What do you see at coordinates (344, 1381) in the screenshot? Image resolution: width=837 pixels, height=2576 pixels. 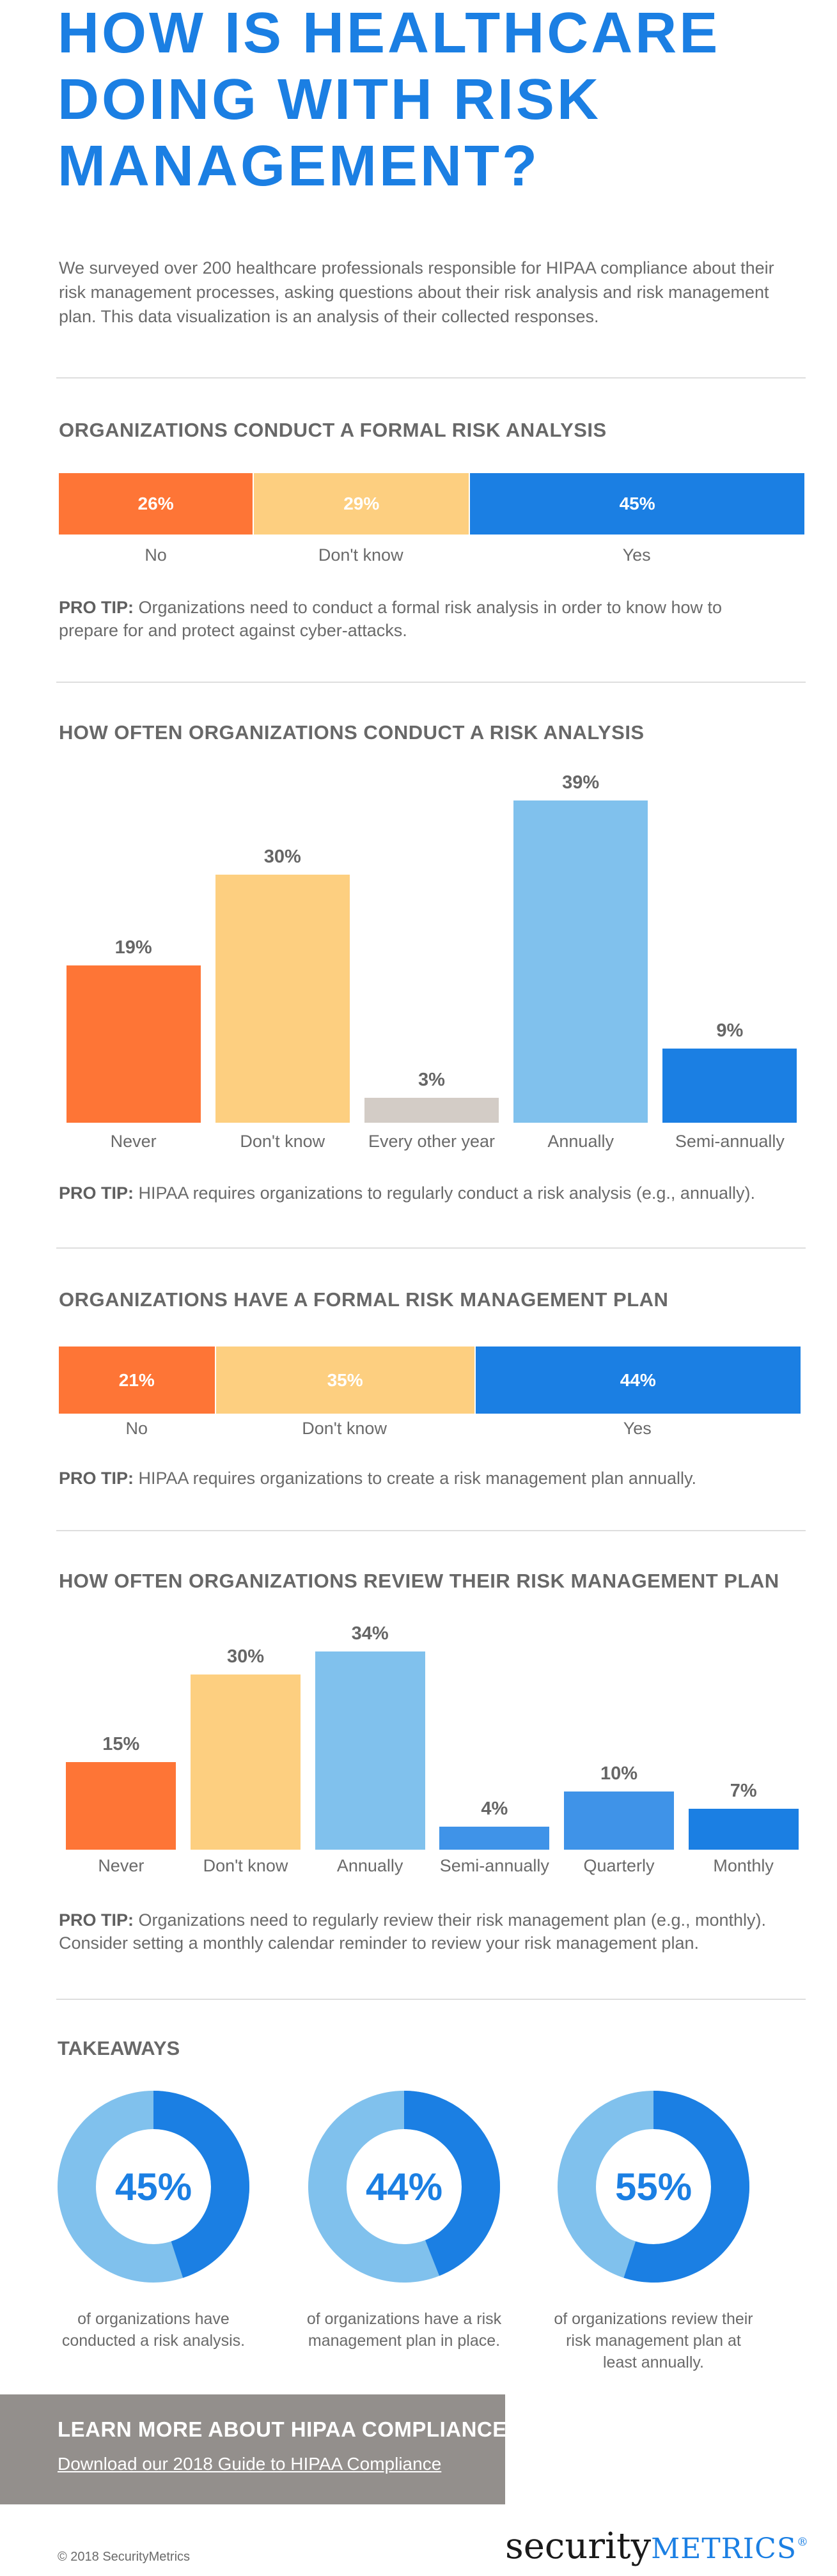 I see `bar-segment-don-t-know: 35%` at bounding box center [344, 1381].